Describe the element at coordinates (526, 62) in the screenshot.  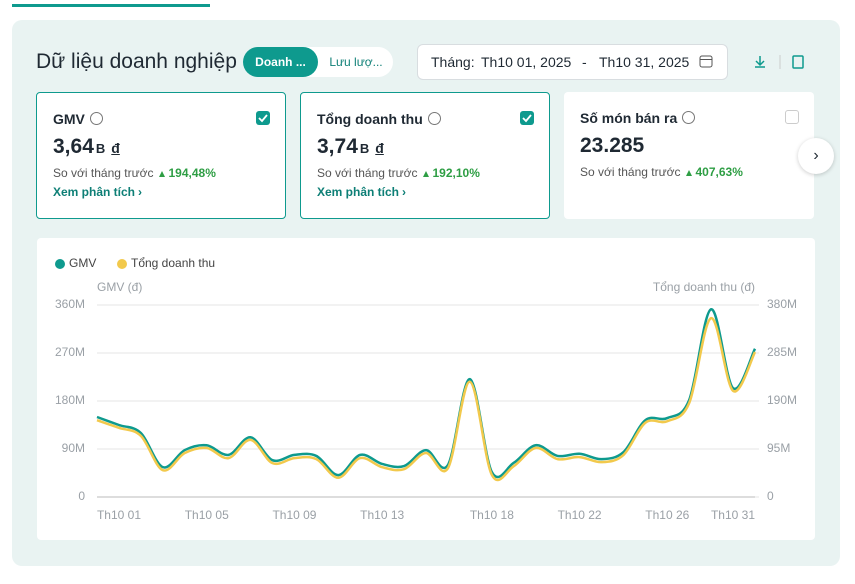
I see `date-start: Th10 01, 2025` at that location.